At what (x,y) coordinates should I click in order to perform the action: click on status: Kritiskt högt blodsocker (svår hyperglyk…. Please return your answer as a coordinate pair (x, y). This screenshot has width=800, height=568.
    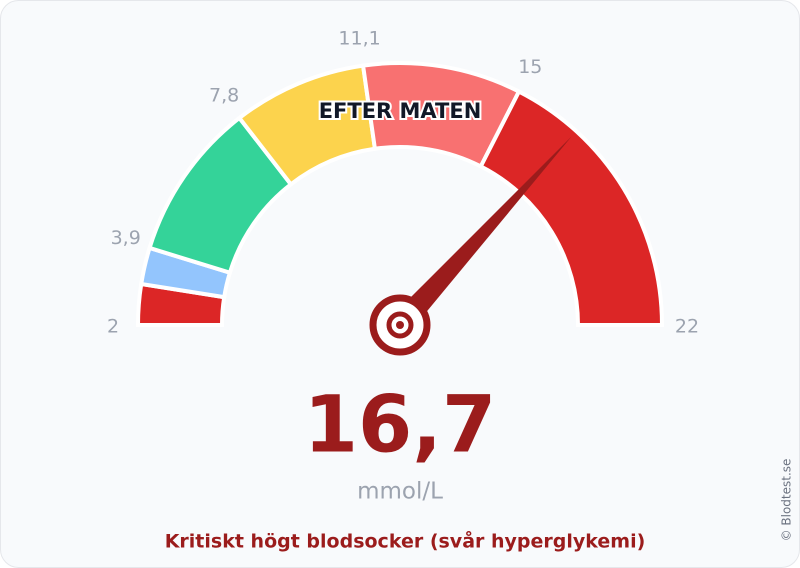
    Looking at the image, I should click on (405, 541).